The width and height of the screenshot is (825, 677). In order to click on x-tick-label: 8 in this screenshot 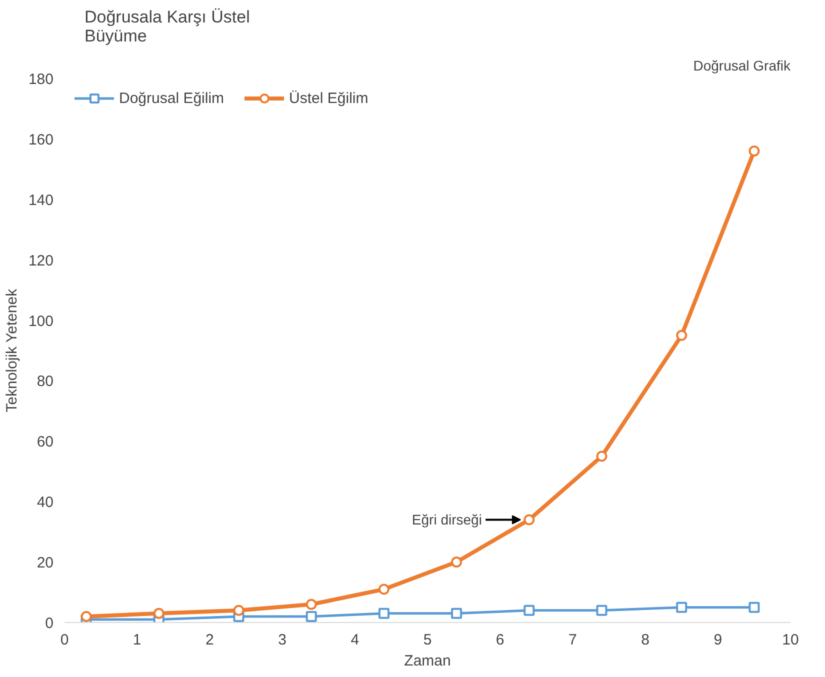, I will do `click(645, 640)`.